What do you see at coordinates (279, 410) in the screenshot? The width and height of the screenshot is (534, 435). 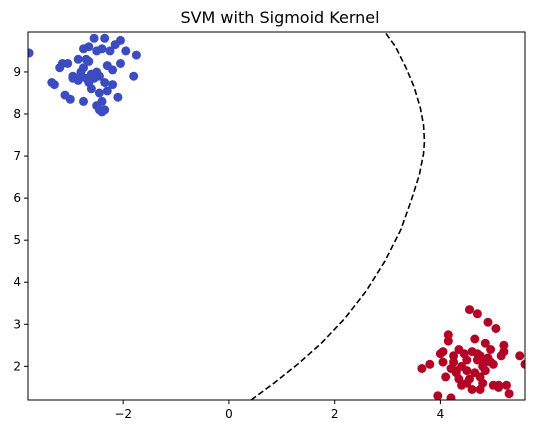 I see `x-axis: −2 0 2 4` at bounding box center [279, 410].